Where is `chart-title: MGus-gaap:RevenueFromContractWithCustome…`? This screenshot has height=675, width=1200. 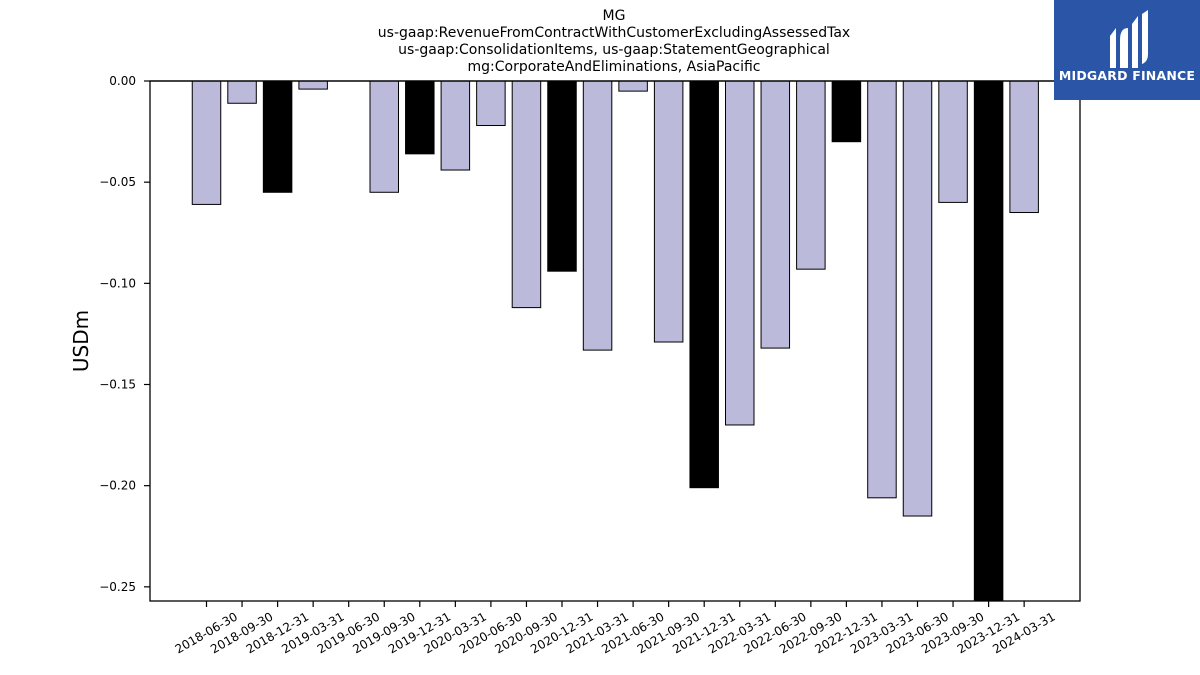 chart-title: MGus-gaap:RevenueFromContractWithCustome… is located at coordinates (614, 41).